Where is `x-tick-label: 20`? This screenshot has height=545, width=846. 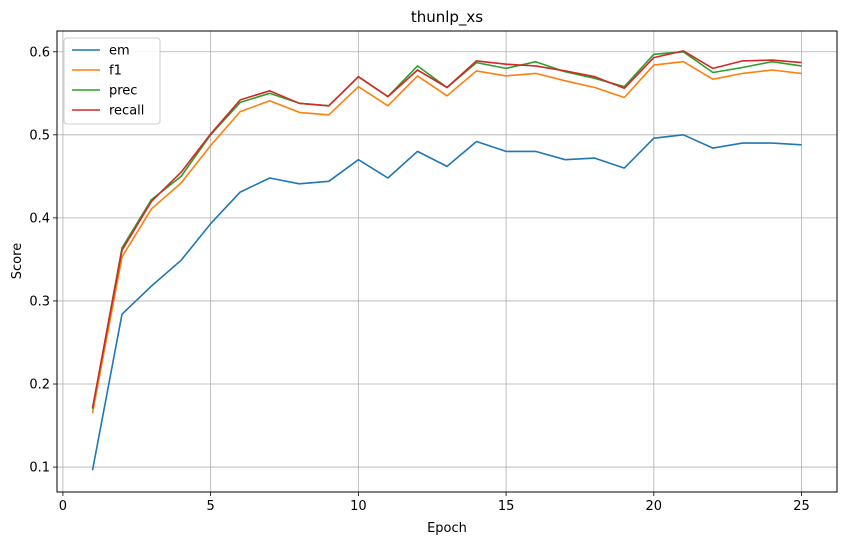 x-tick-label: 20 is located at coordinates (654, 506).